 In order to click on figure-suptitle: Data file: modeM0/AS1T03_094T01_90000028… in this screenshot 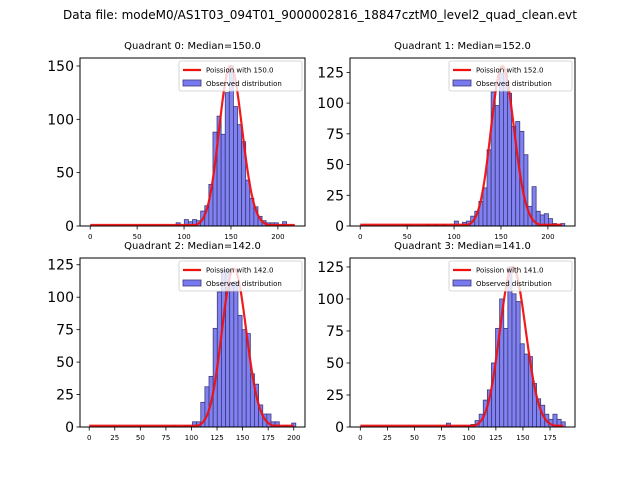, I will do `click(320, 15)`.